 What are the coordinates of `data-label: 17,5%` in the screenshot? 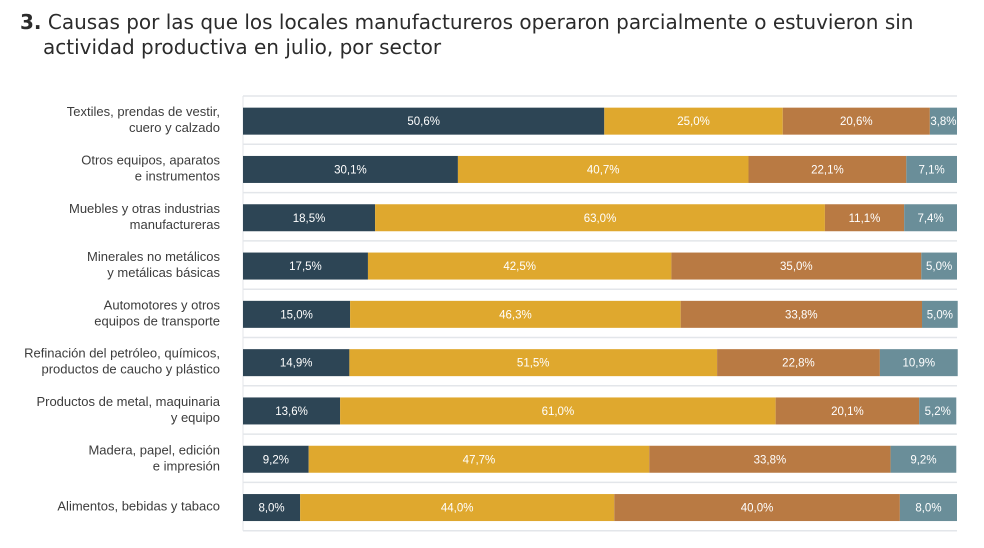 It's located at (305, 267).